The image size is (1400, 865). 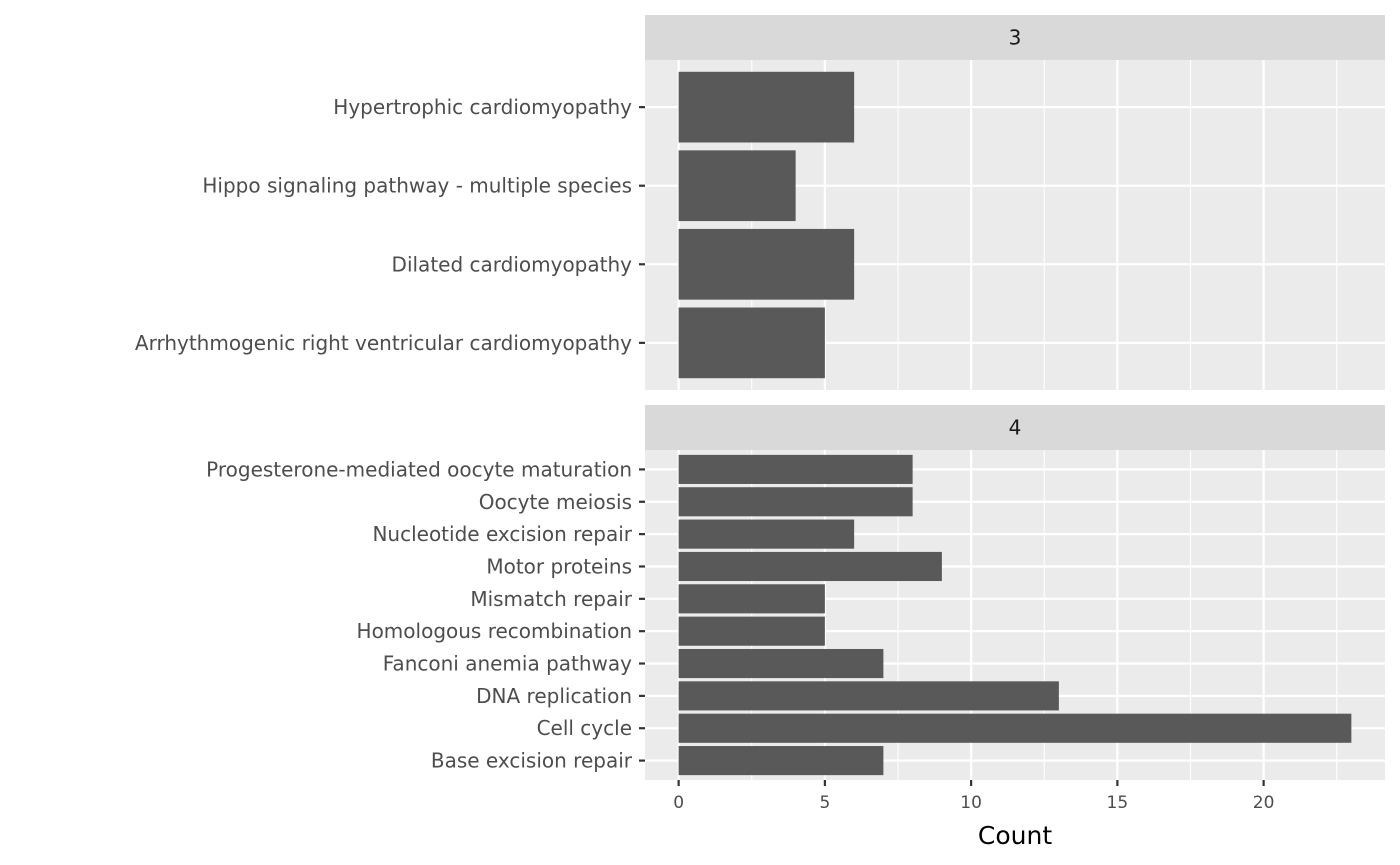 I want to click on x-axis-tick-label: 10, so click(x=971, y=803).